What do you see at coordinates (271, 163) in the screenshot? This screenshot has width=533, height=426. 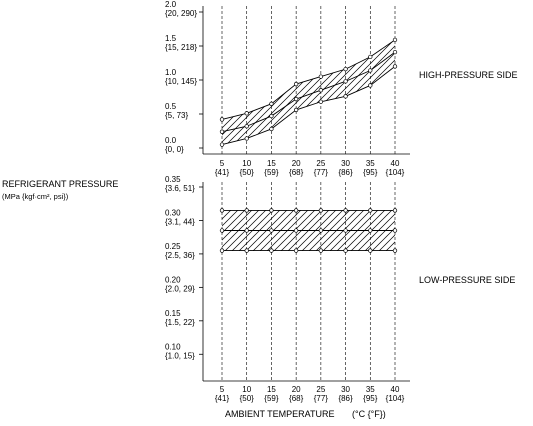 I see `high-x-tick-label: 15` at bounding box center [271, 163].